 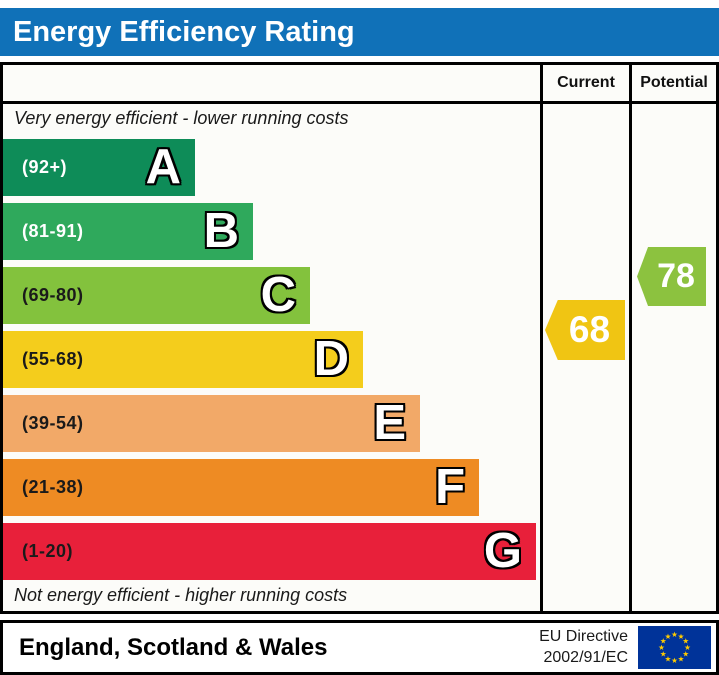 What do you see at coordinates (502, 551) in the screenshot?
I see `band-letter: G` at bounding box center [502, 551].